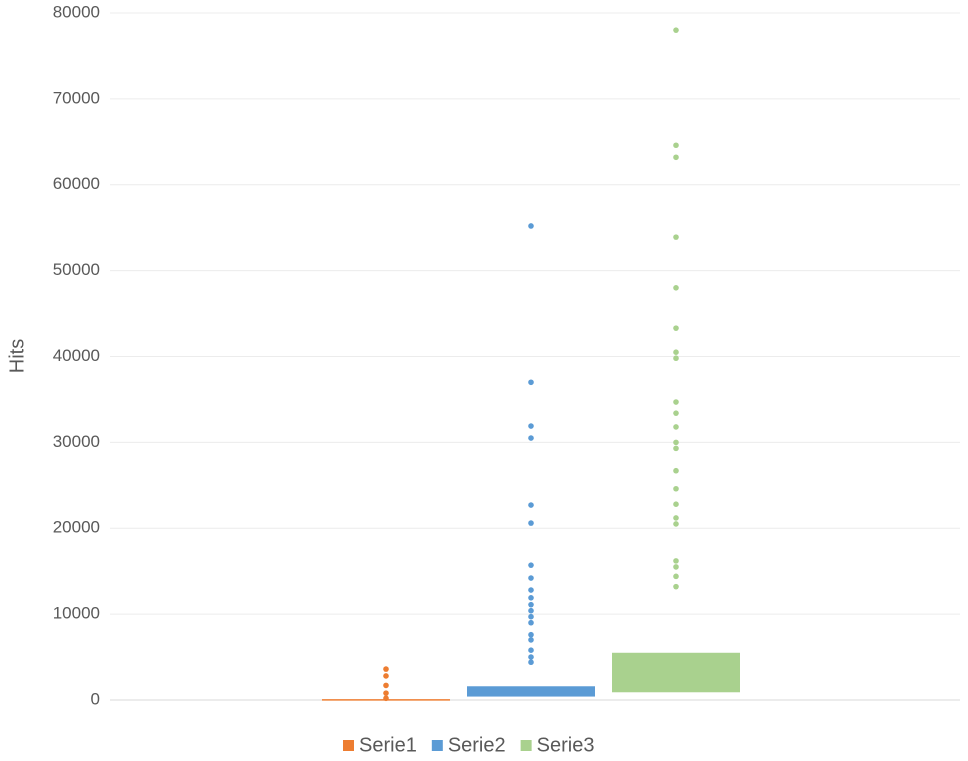 The width and height of the screenshot is (968, 761). What do you see at coordinates (76, 269) in the screenshot?
I see `y-tick-label: 50000` at bounding box center [76, 269].